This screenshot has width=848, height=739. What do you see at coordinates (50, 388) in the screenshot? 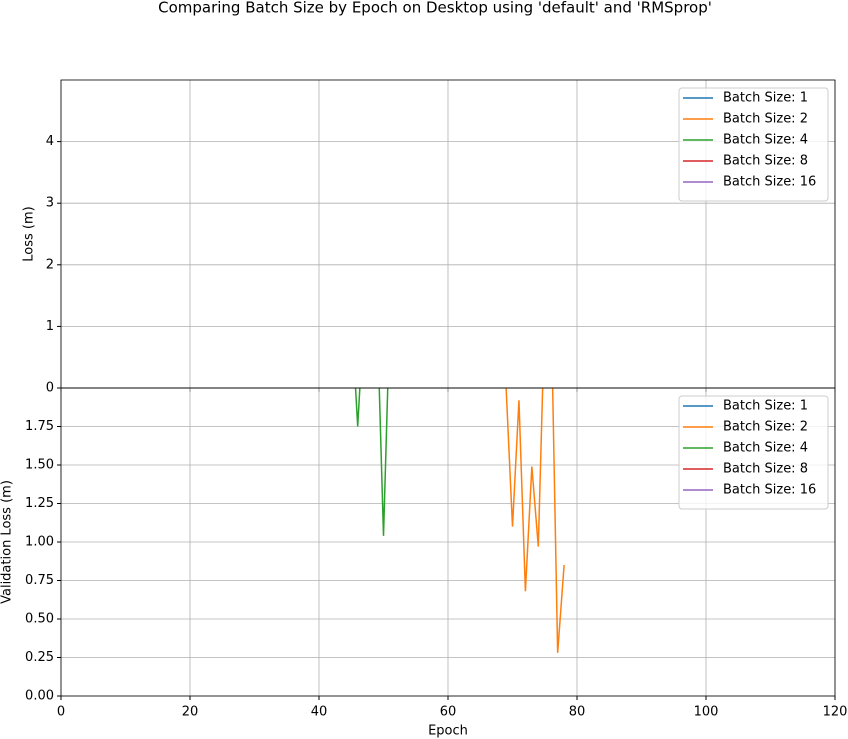
I see `y-tick-label: 0` at bounding box center [50, 388].